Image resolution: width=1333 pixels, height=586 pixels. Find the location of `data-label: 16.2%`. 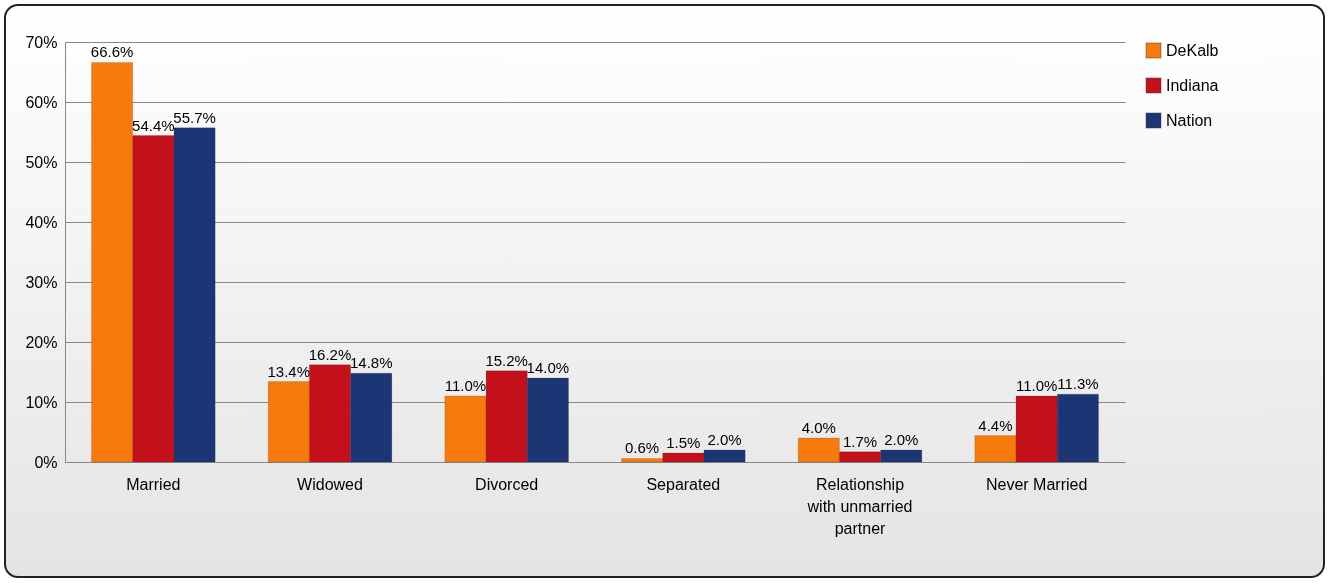

data-label: 16.2% is located at coordinates (330, 354).